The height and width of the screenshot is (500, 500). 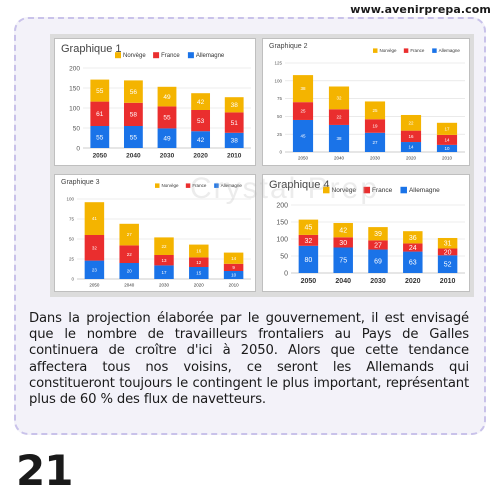 What do you see at coordinates (100, 114) in the screenshot?
I see `data-label: 61` at bounding box center [100, 114].